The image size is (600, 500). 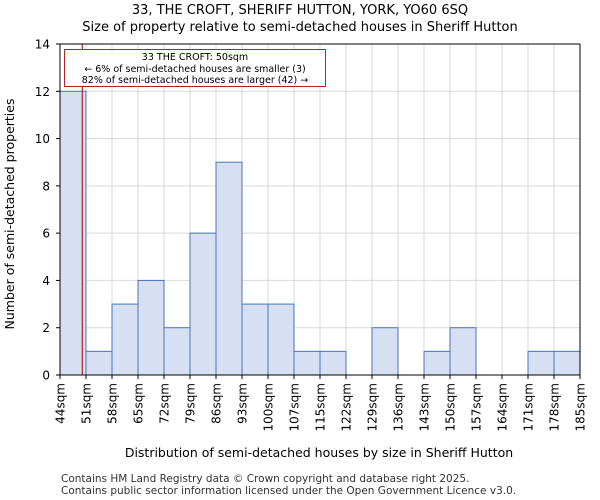 I want to click on x-tick-label: 107sqm, so click(x=295, y=407).